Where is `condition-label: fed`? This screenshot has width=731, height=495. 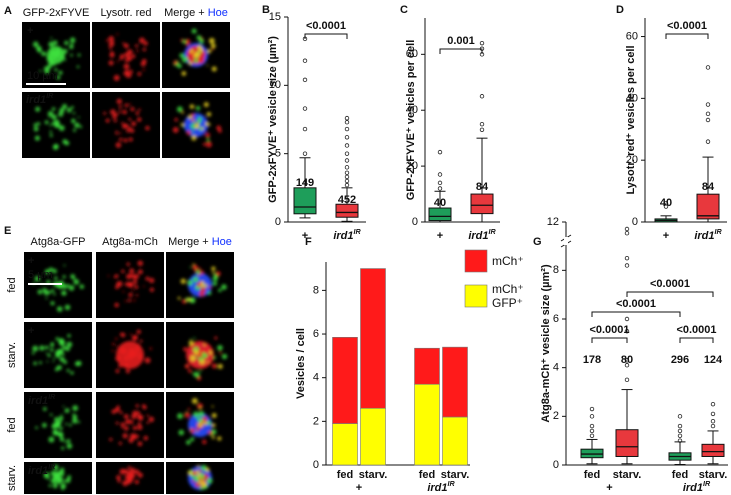
condition-label: fed is located at coordinates (12, 424).